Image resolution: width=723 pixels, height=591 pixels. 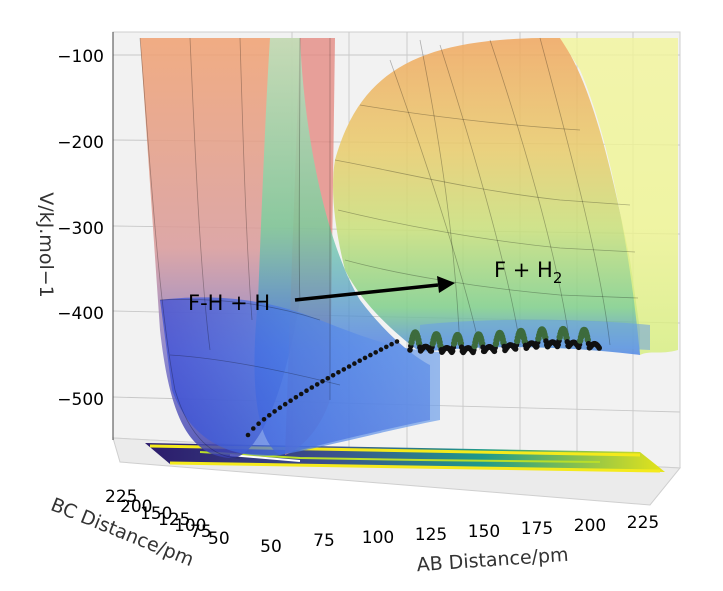 What do you see at coordinates (374, 289) in the screenshot?
I see `annotation-arrow` at bounding box center [374, 289].